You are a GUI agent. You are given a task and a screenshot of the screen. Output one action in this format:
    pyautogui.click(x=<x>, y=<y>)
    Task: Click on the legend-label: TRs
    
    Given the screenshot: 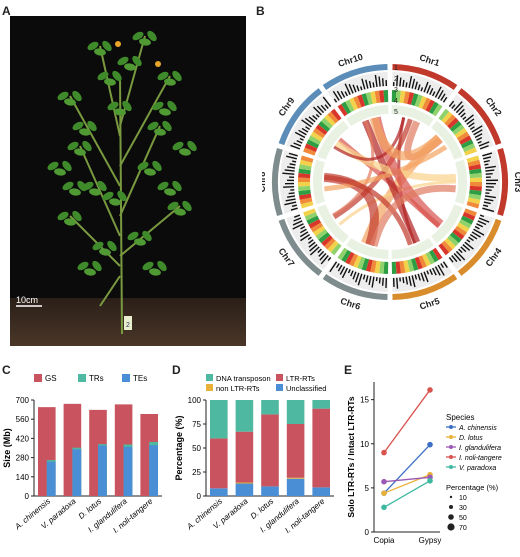 What is the action you would take?
    pyautogui.click(x=96, y=378)
    